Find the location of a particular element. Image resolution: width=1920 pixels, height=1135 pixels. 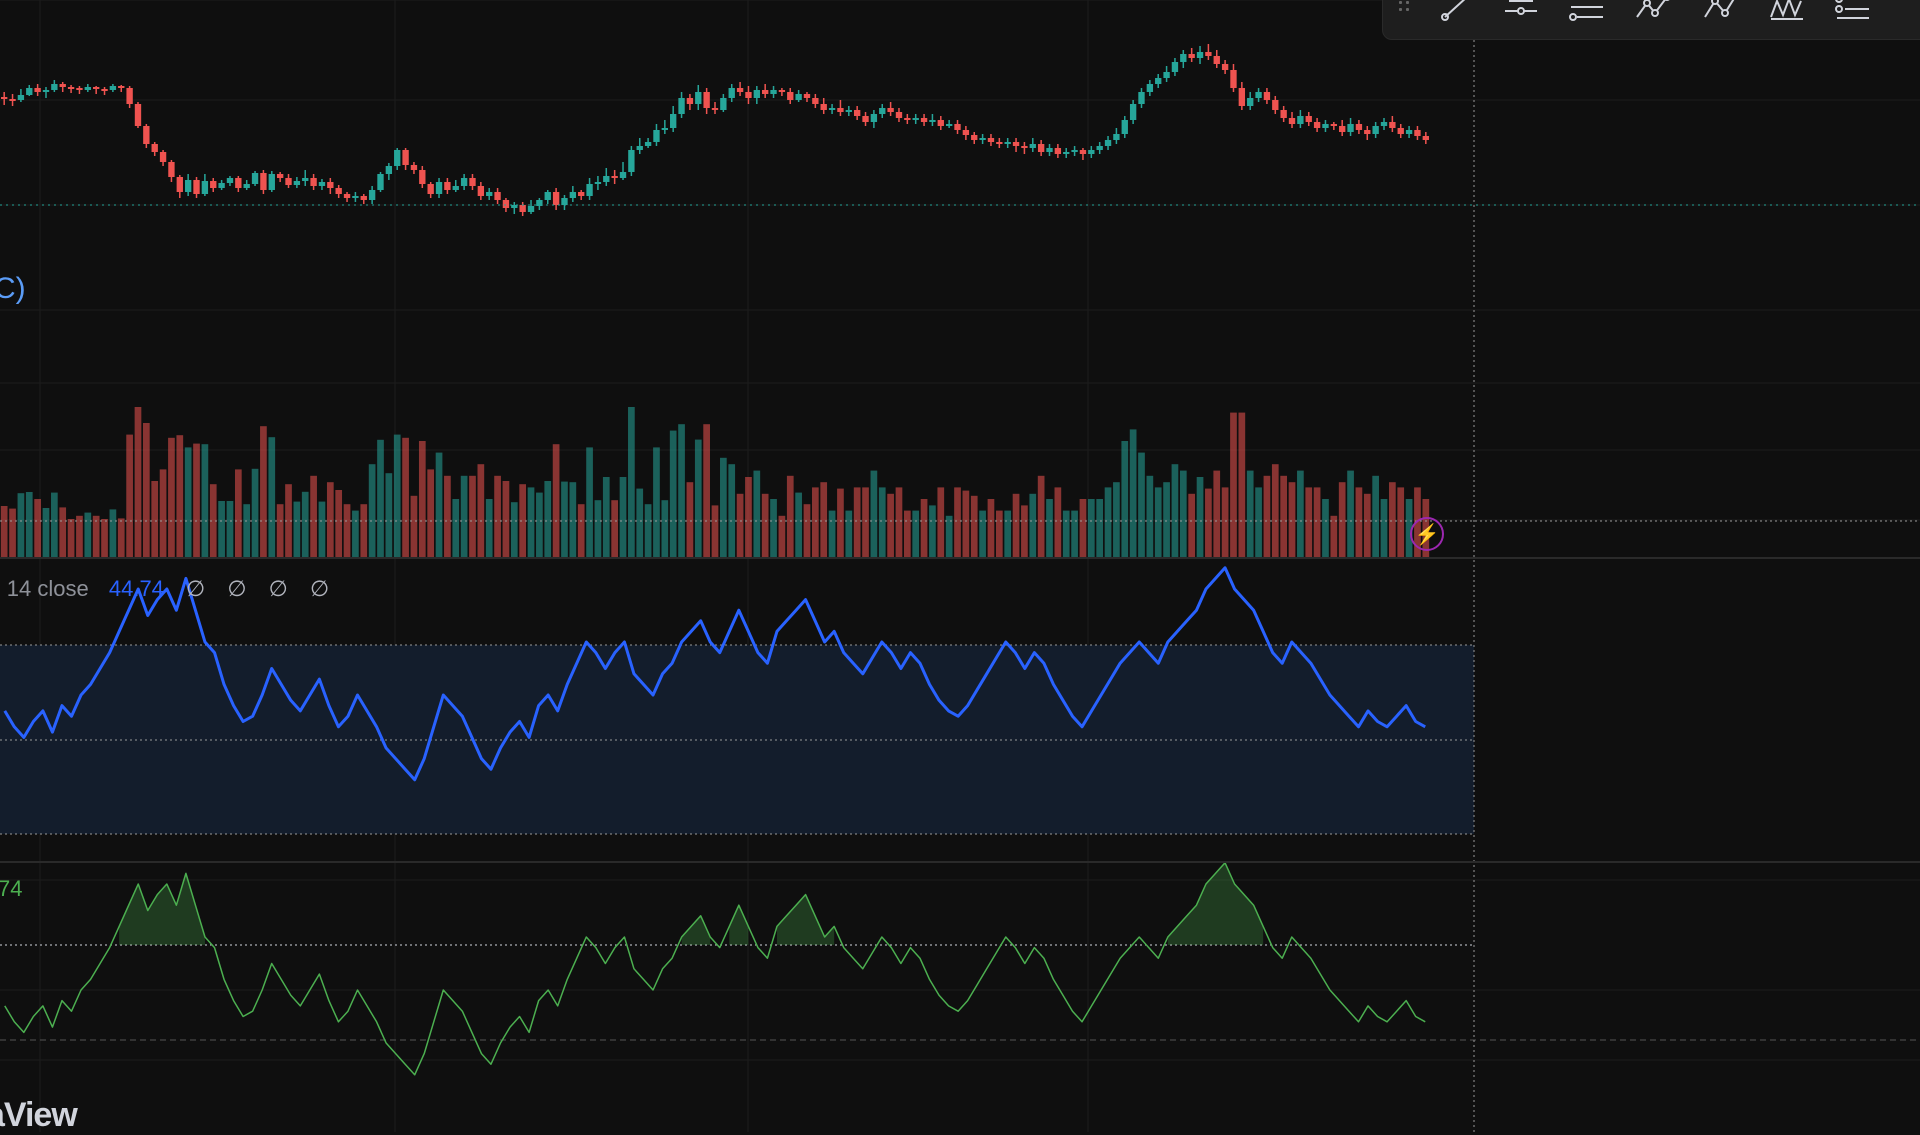

drag-handle-icon is located at coordinates (1404, 6).